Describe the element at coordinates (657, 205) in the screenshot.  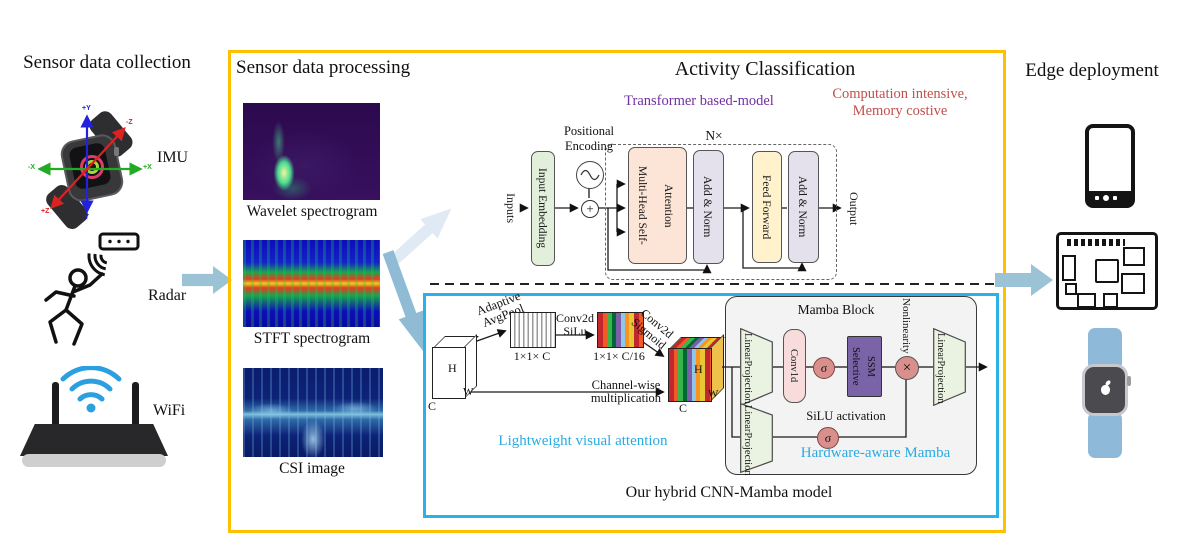
I see `multi-head-self-attention-box: Multi-Head Self- Attention` at that location.